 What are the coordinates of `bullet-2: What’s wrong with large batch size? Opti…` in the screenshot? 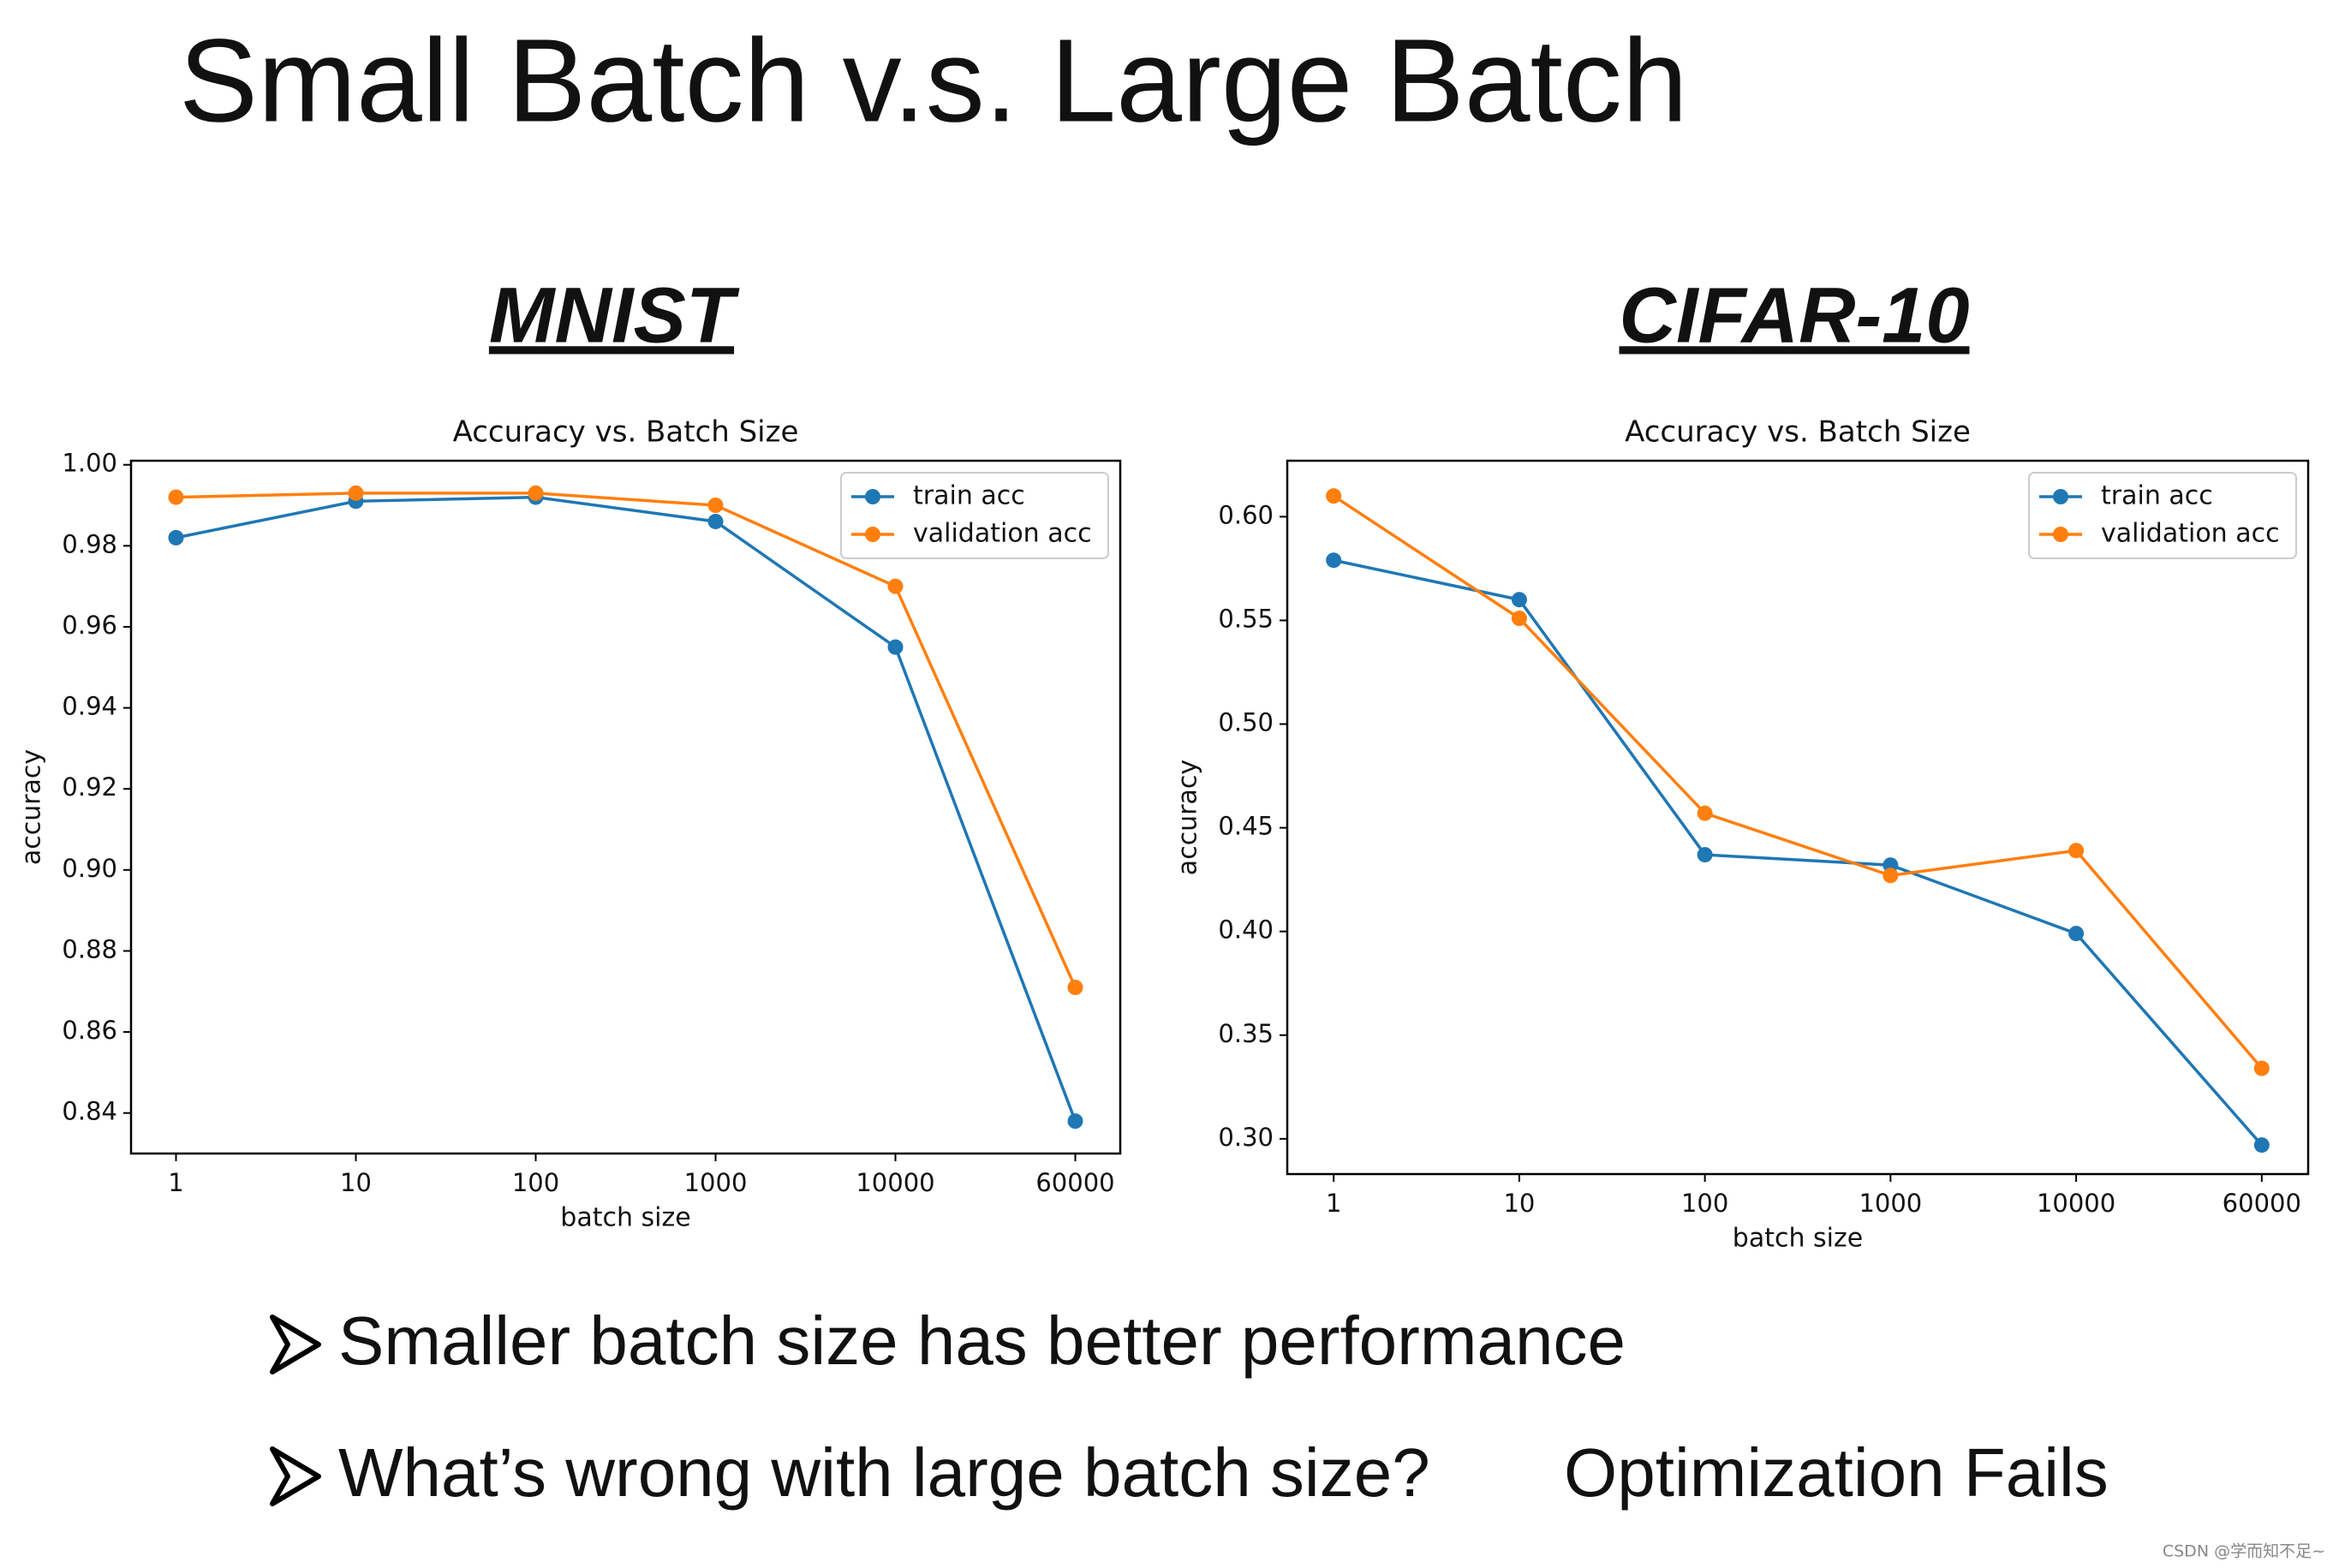 It's located at (1189, 1472).